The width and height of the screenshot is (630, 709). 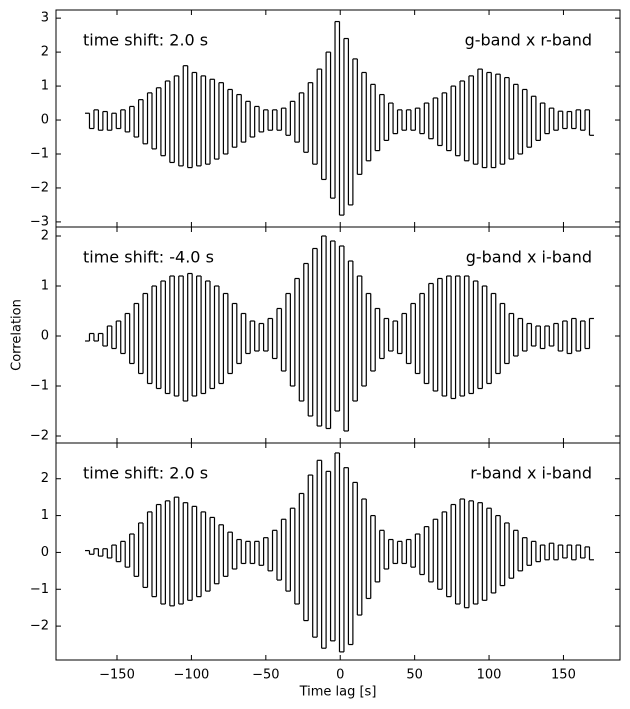 I want to click on annotation: r-band x i-band, so click(x=531, y=473).